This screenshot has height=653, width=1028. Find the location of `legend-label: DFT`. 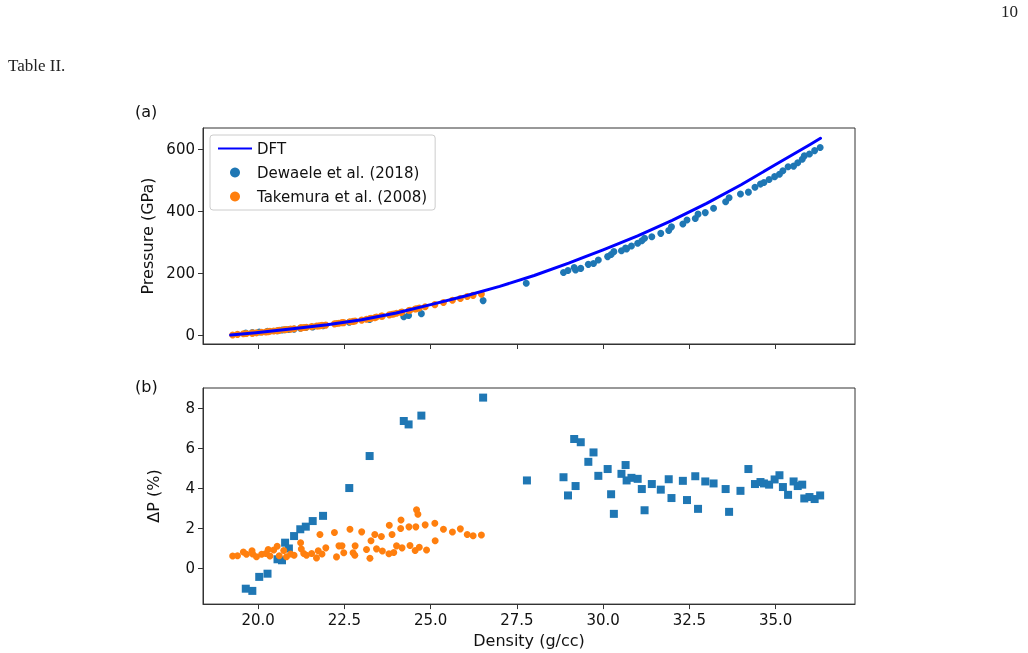

legend-label: DFT is located at coordinates (272, 148).